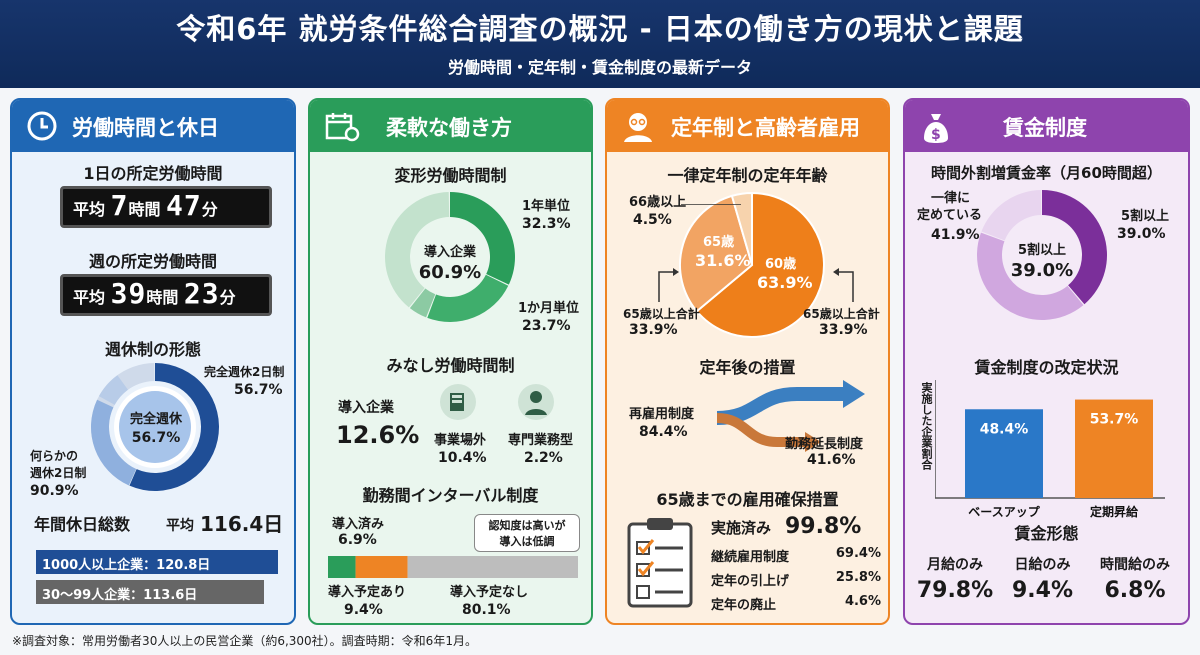 This screenshot has height=655, width=1200. Describe the element at coordinates (785, 282) in the screenshot. I see `age60-value: 63.9%` at that location.